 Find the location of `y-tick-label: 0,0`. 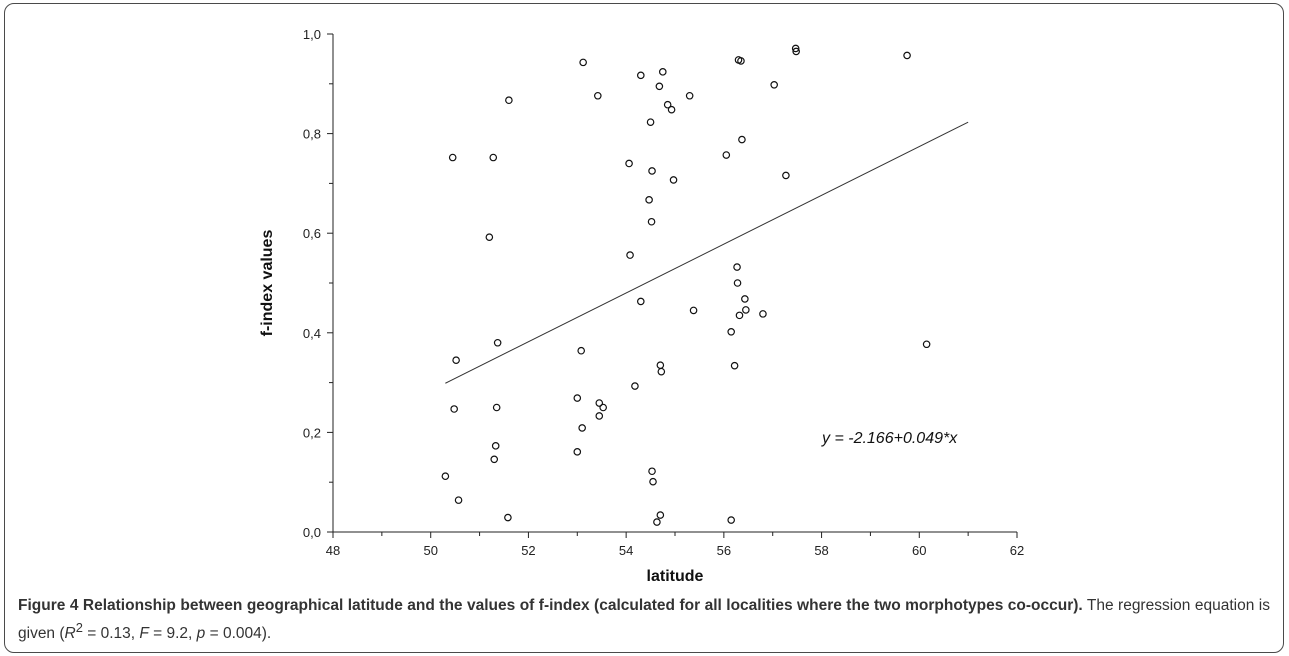

y-tick-label: 0,0 is located at coordinates (312, 532).